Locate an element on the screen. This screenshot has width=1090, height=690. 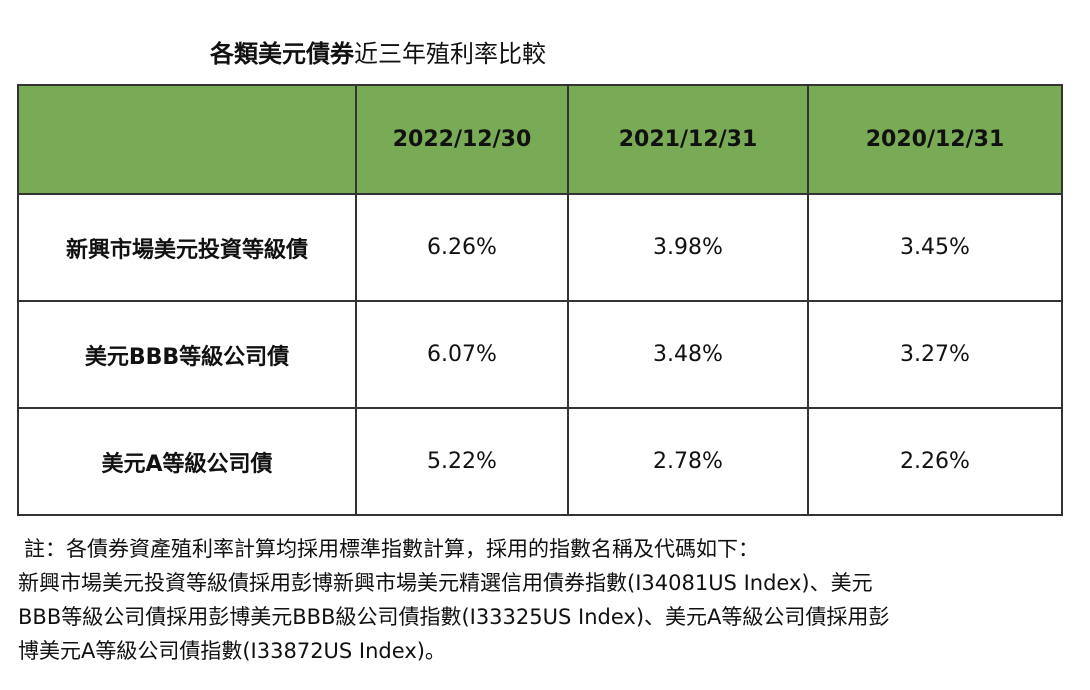
table-cell: 5.22% is located at coordinates (462, 461).